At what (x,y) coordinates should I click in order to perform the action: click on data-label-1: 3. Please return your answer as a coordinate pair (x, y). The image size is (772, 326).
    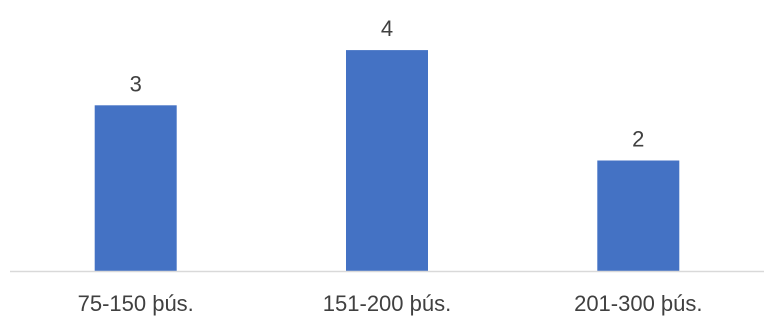
    Looking at the image, I should click on (136, 83).